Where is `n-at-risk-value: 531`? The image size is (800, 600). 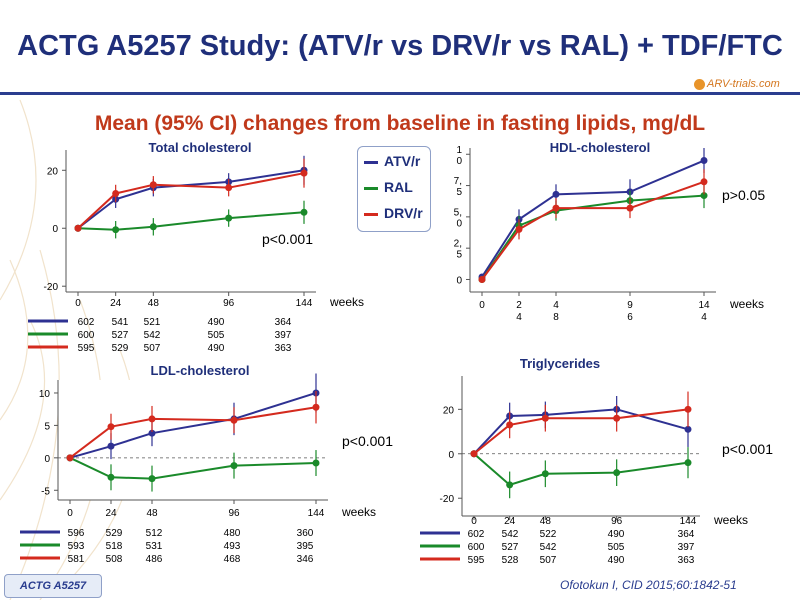
n-at-risk-value: 531 is located at coordinates (154, 546).